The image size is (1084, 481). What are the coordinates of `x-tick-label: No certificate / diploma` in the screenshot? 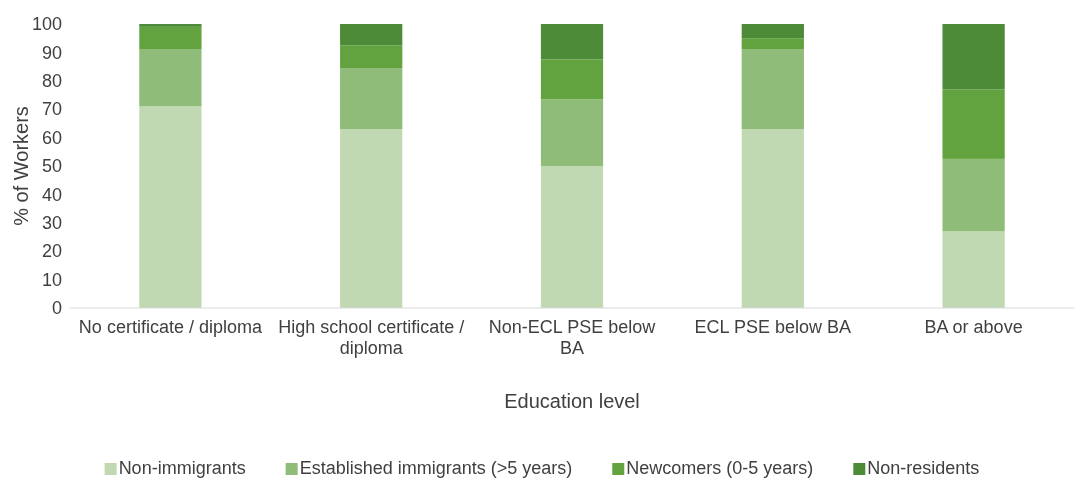 It's located at (170, 326).